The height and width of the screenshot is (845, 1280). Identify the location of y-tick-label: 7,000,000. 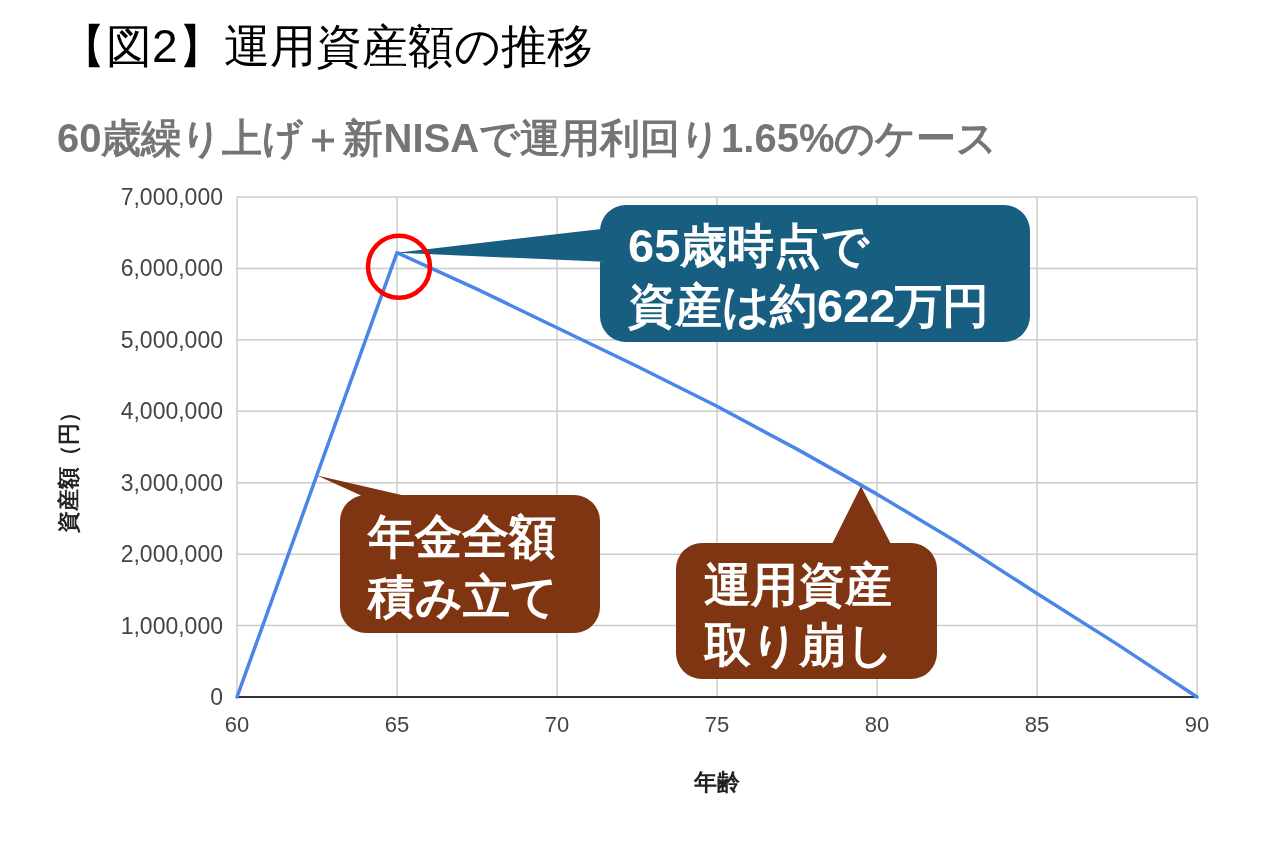
(171, 197).